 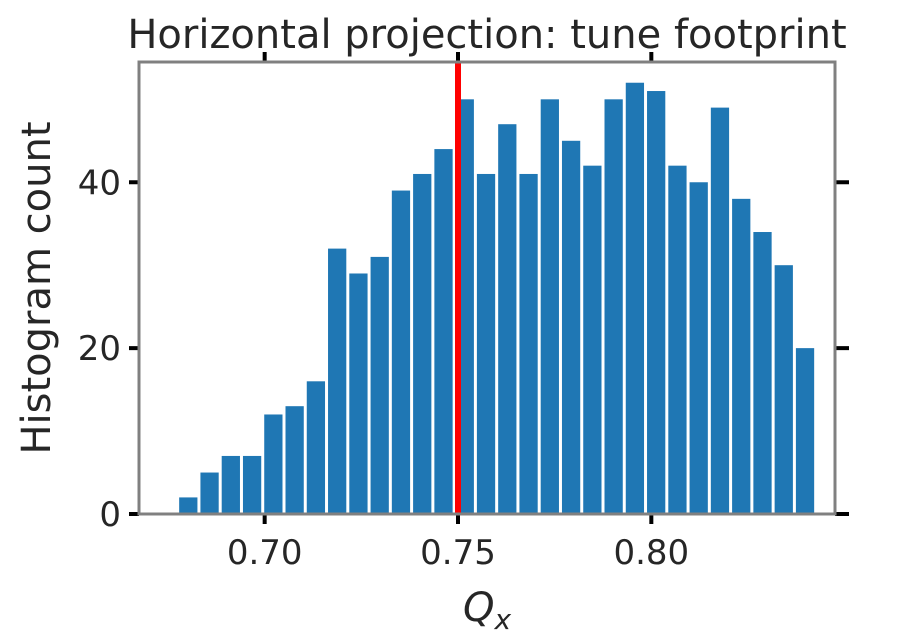 I want to click on y-tick-label: 20, so click(x=99, y=349).